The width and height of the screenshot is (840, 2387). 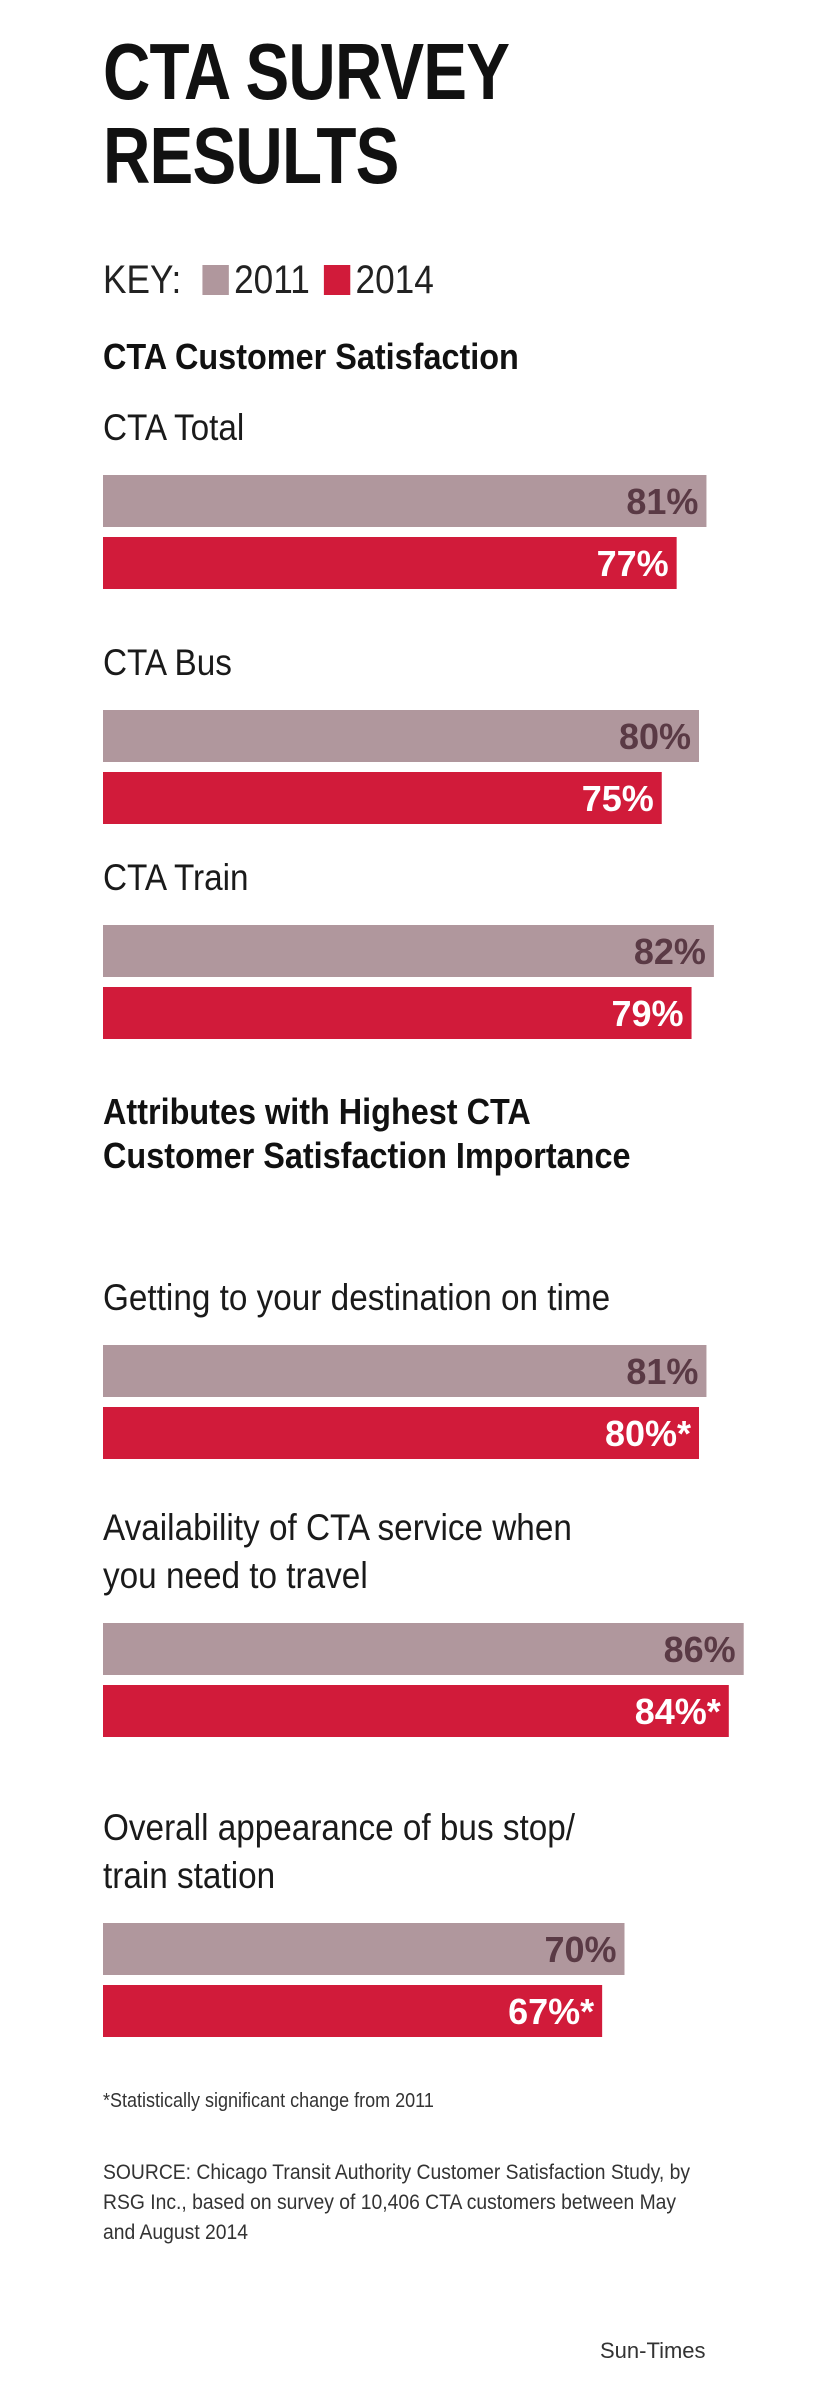 I want to click on bar-label-4-2014: 80%*, so click(x=648, y=1433).